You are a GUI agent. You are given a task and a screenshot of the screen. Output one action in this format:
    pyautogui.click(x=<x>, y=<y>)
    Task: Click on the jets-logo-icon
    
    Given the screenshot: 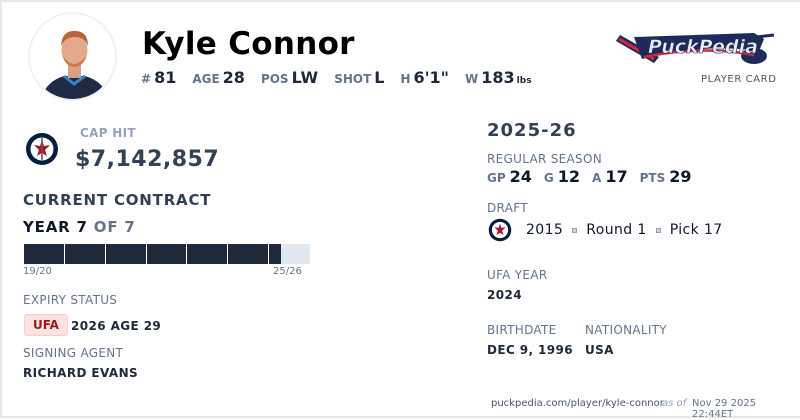 What is the action you would take?
    pyautogui.click(x=42, y=151)
    